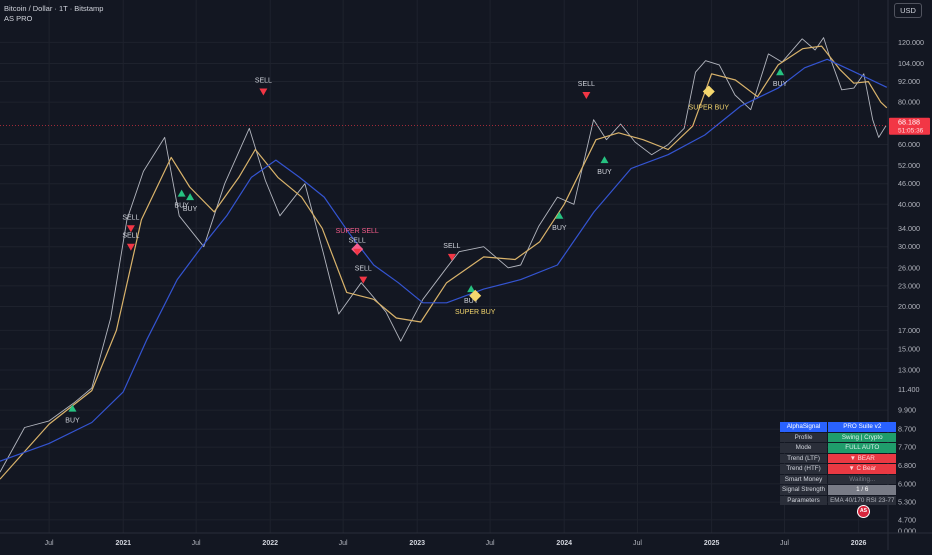  Describe the element at coordinates (270, 543) in the screenshot. I see `time-axis-label: 2022` at that location.